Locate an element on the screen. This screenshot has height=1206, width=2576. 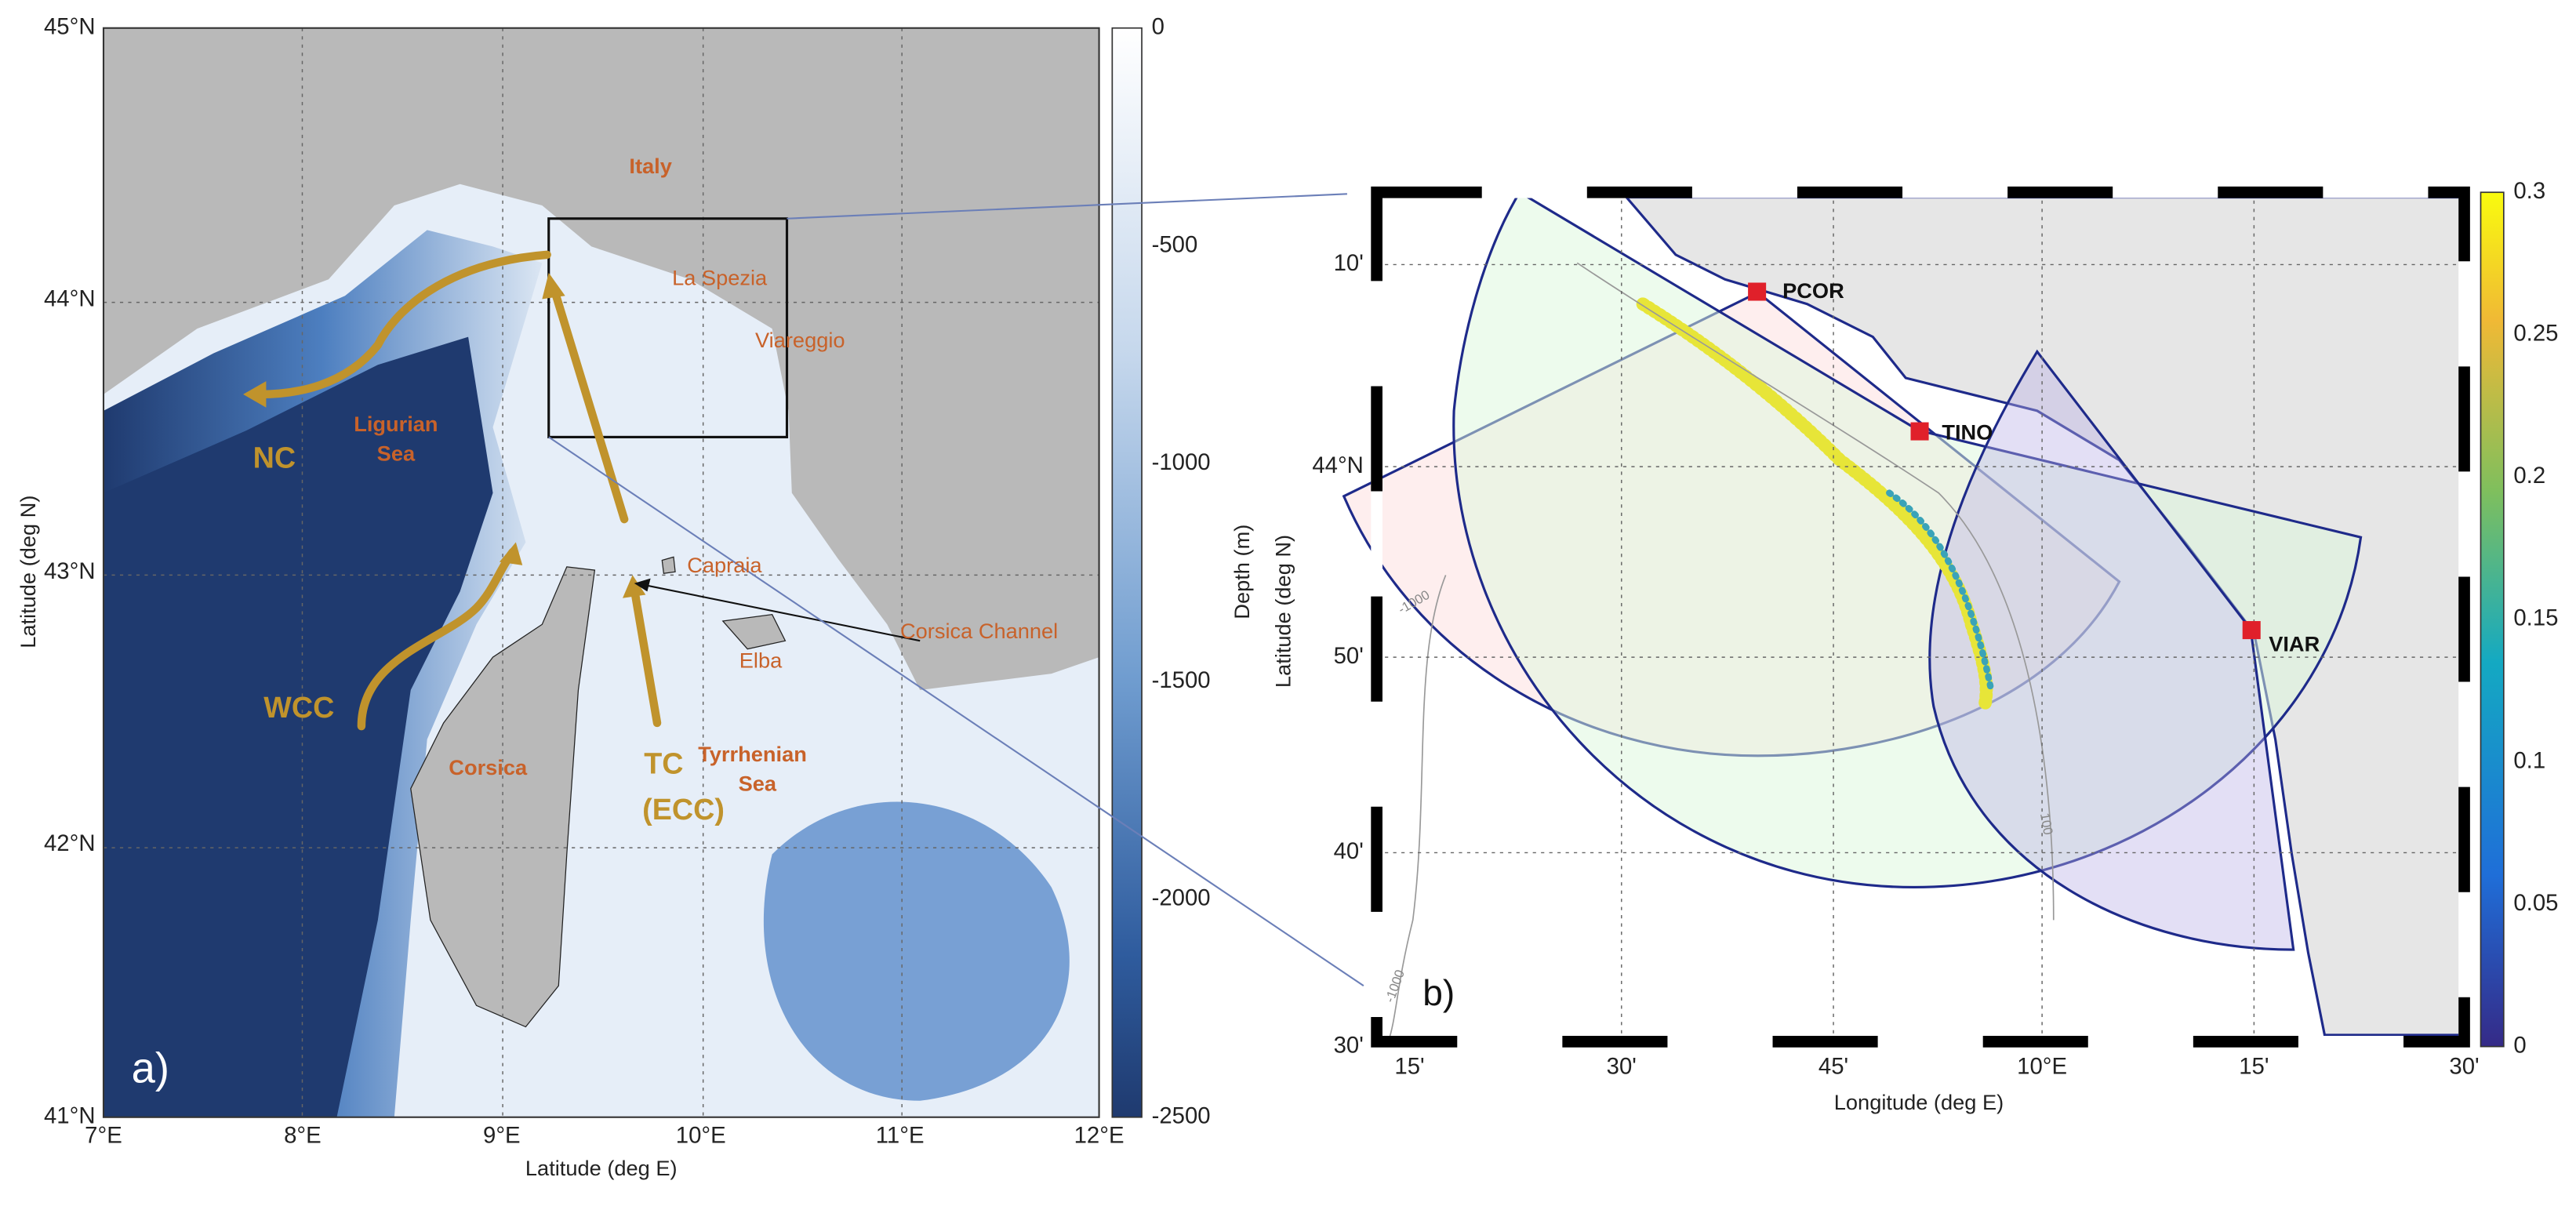
x-tick-label: 12°E is located at coordinates (1099, 1136).